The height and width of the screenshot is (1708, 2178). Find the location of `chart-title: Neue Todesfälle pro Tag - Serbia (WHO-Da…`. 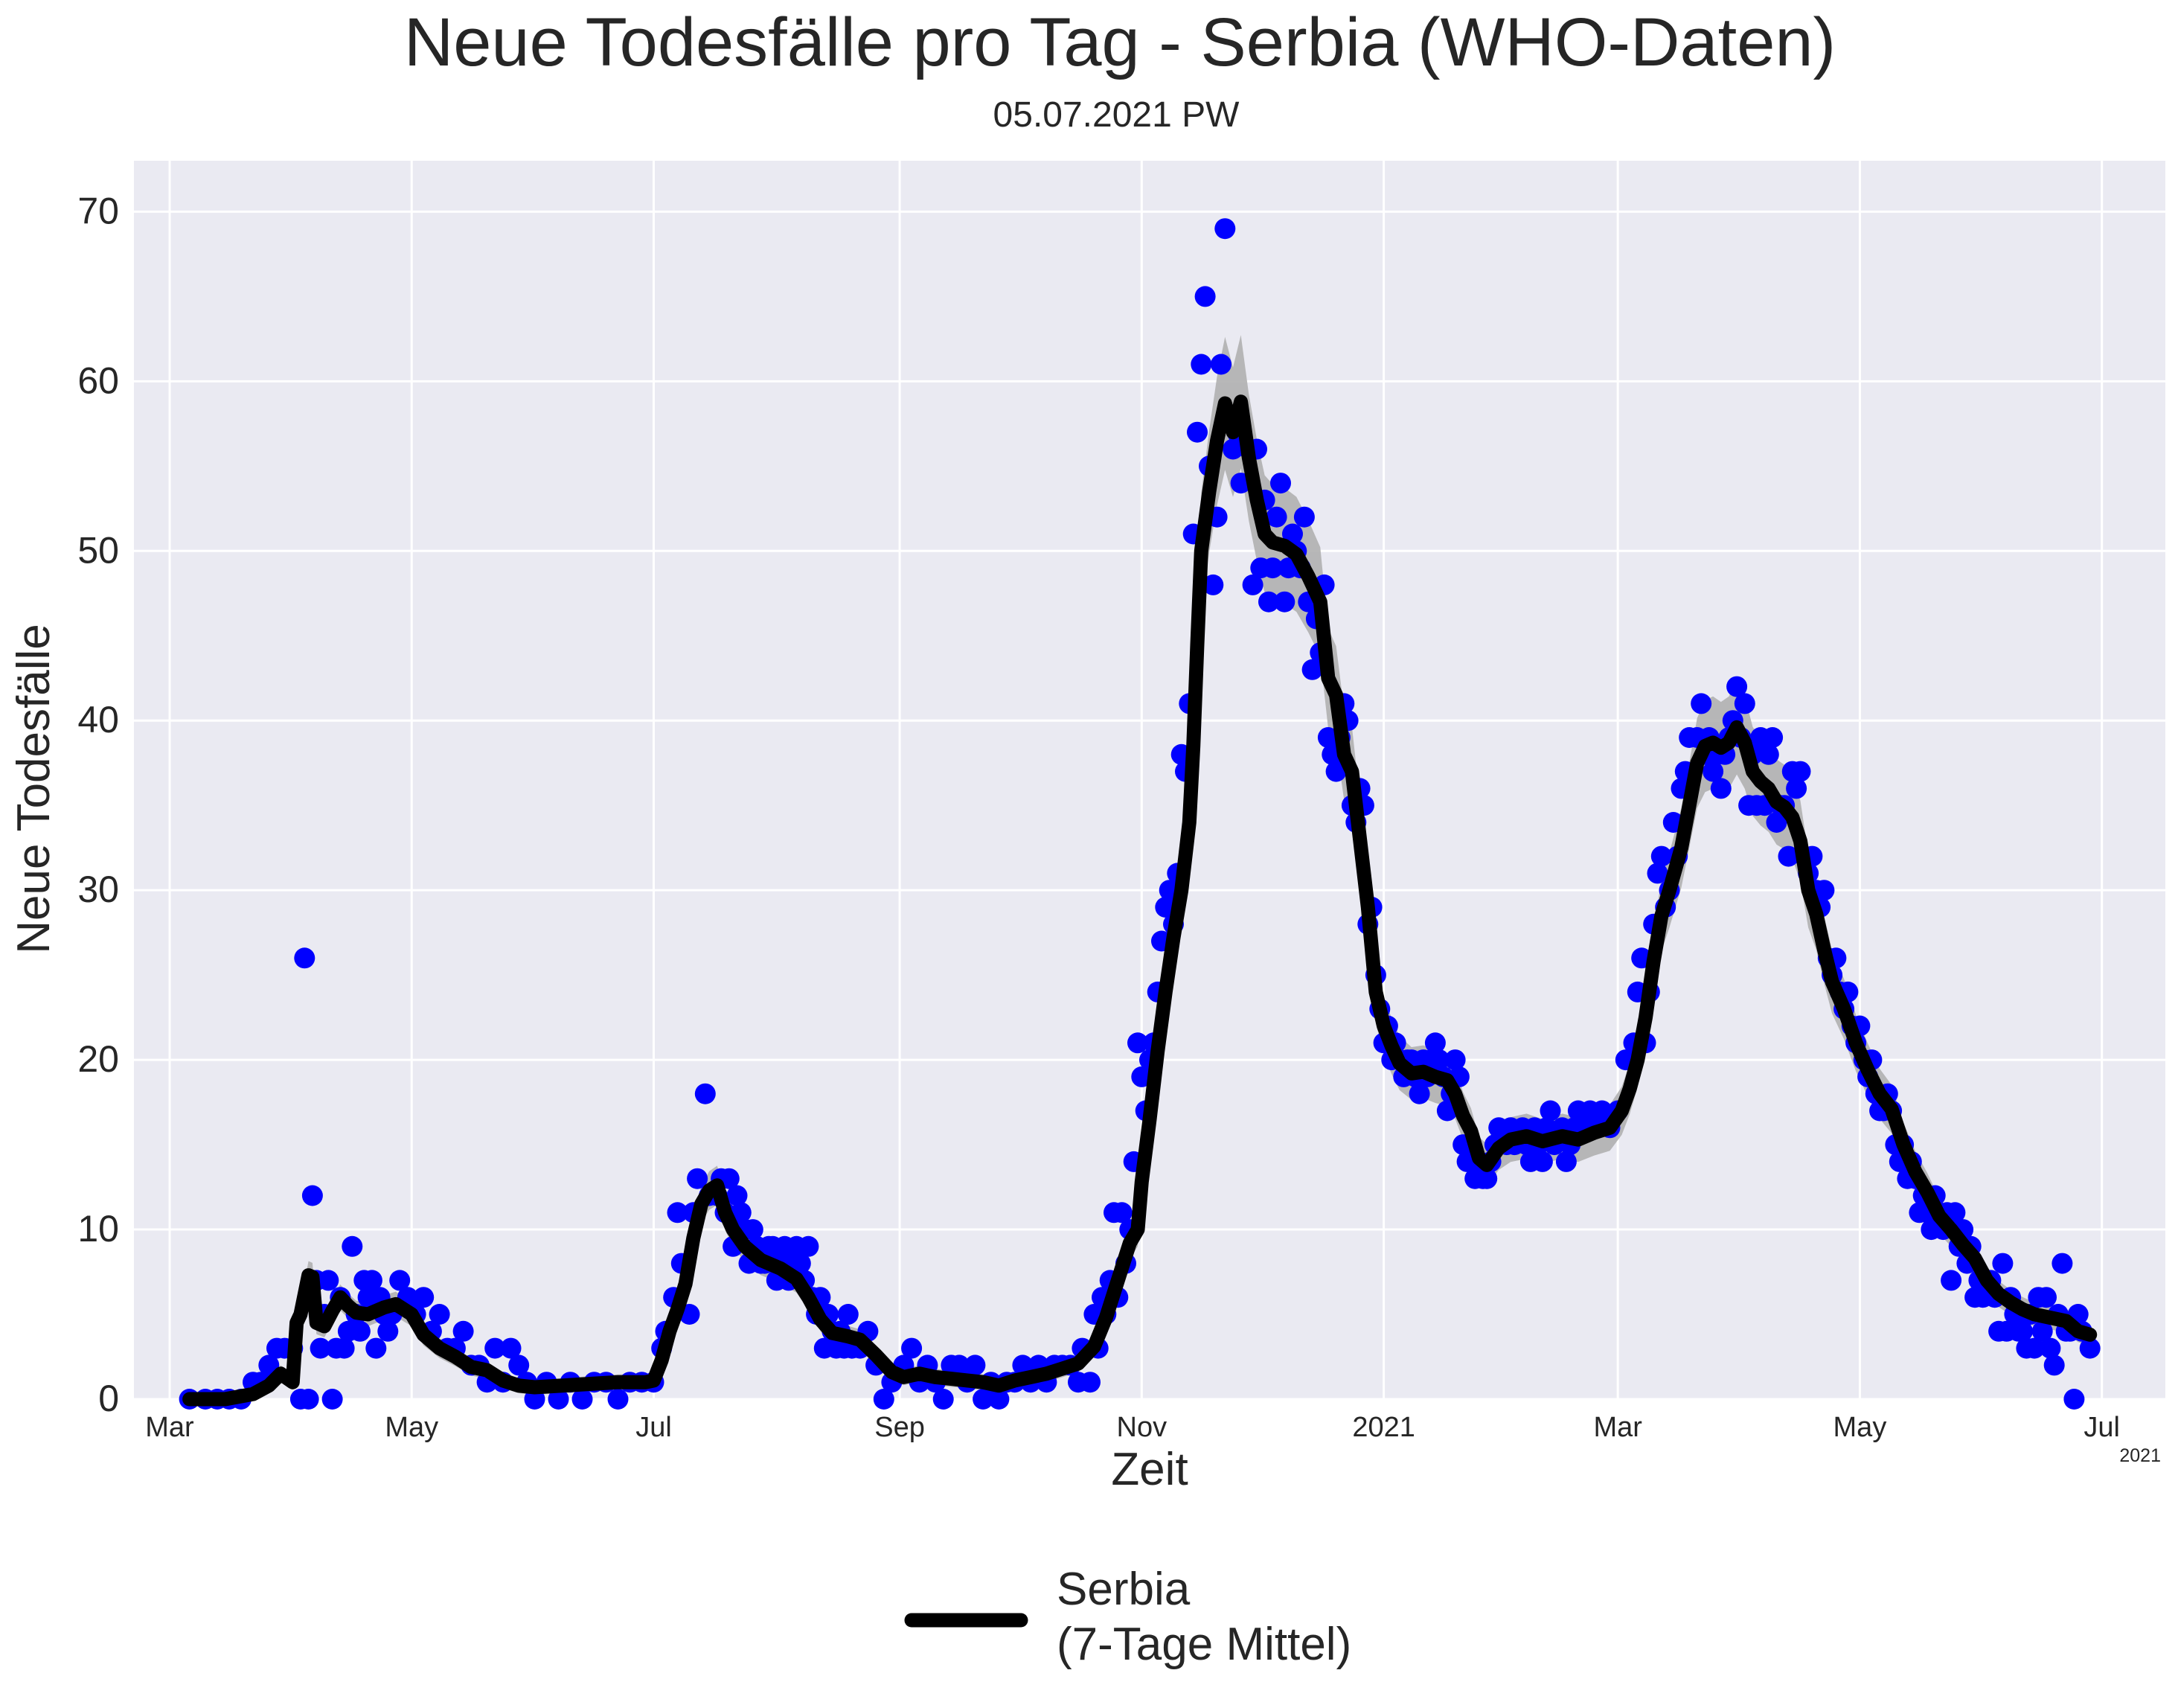

chart-title: Neue Todesfälle pro Tag - Serbia (WHO-Da… is located at coordinates (1120, 42).